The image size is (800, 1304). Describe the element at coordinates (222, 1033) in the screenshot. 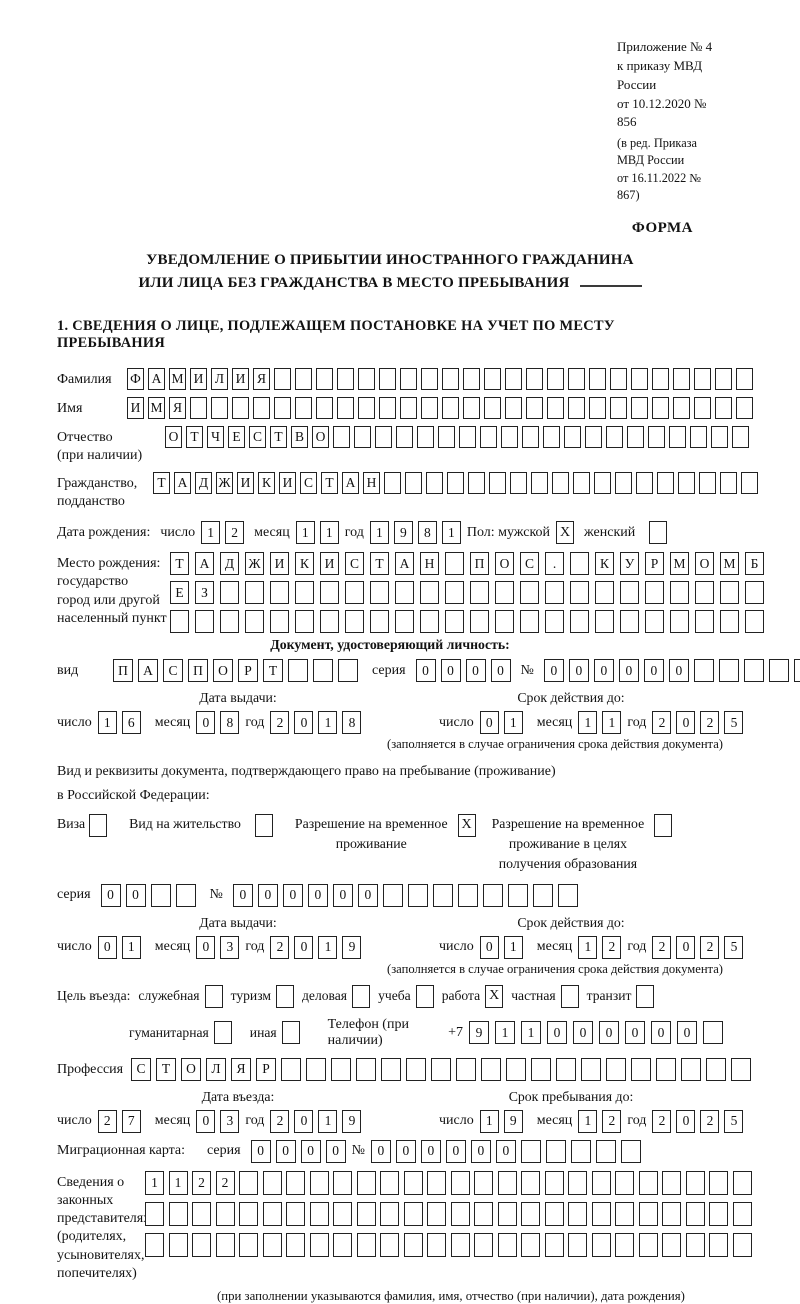

I see `checkbox-purpose-humanitarian` at that location.